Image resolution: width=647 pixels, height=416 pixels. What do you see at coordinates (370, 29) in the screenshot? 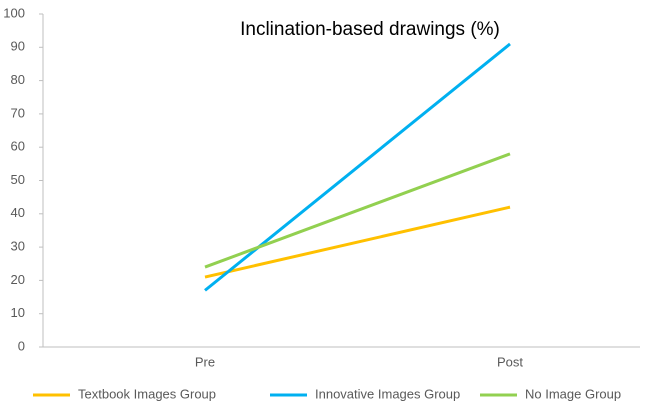
I see `chart-title: Inclination-based drawings (%)` at bounding box center [370, 29].